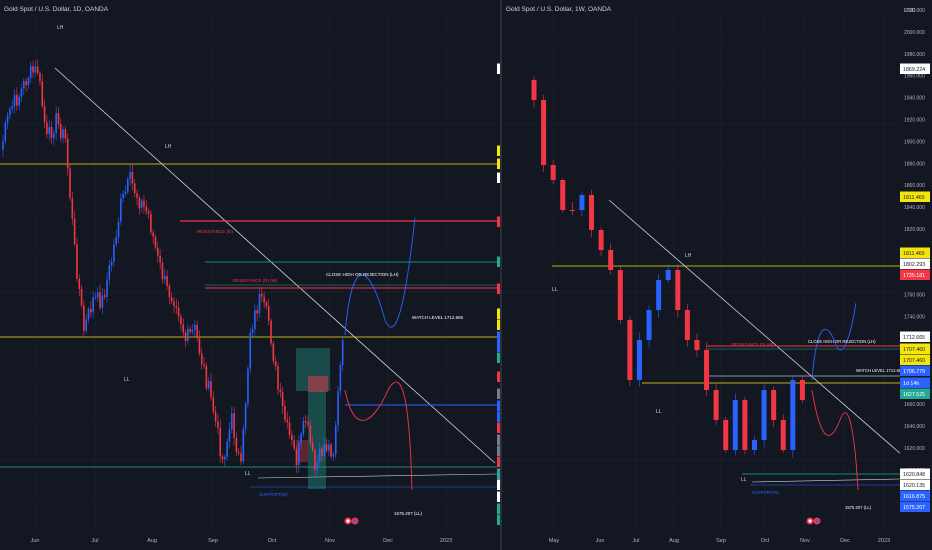 Image resolution: width=932 pixels, height=550 pixels. What do you see at coordinates (719, 541) in the screenshot?
I see `time-axis: May Jun Jul Aug Sep Oct Nov Dec 2023` at bounding box center [719, 541].